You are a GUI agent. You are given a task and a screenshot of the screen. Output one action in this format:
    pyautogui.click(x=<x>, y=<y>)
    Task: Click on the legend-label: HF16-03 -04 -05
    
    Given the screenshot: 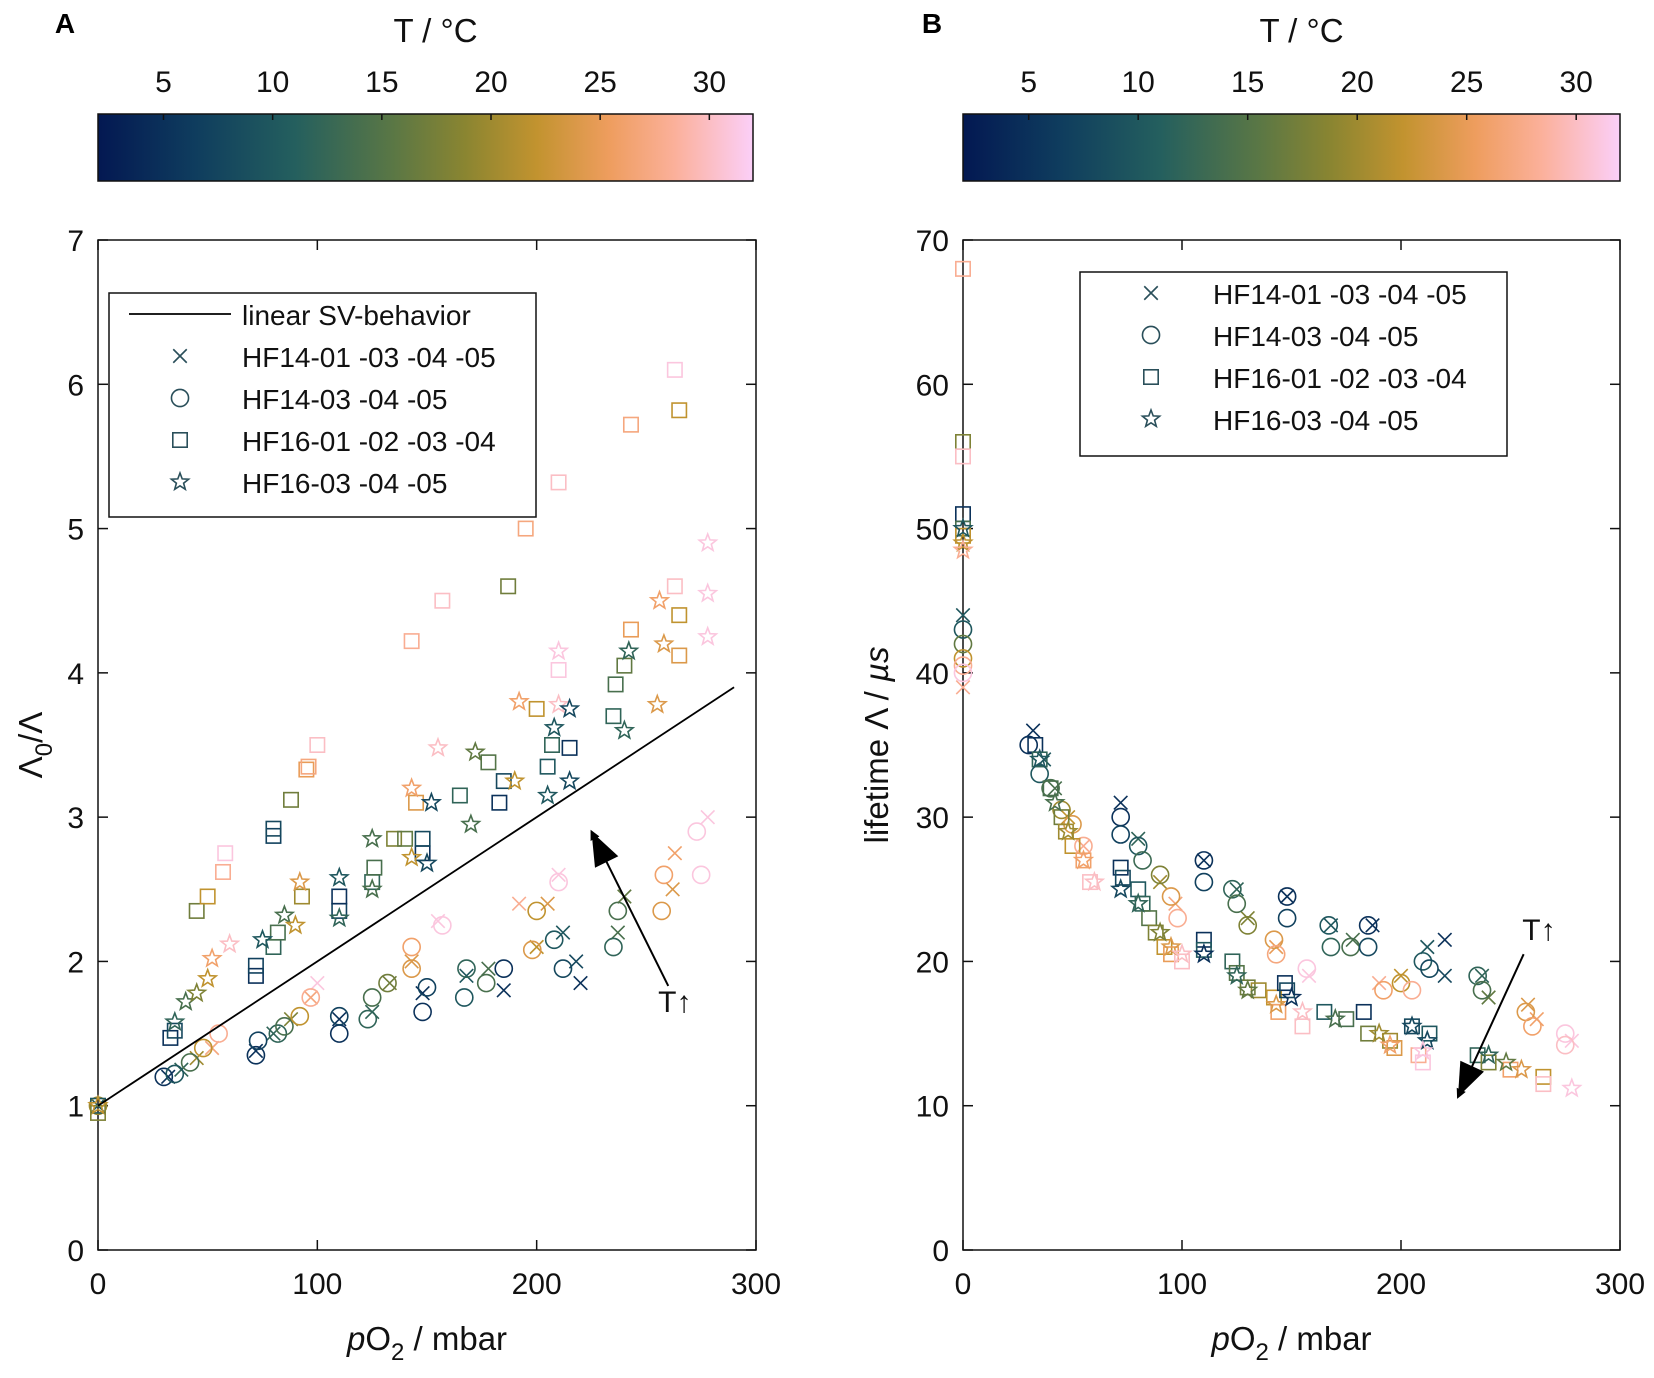 What is the action you would take?
    pyautogui.click(x=344, y=483)
    